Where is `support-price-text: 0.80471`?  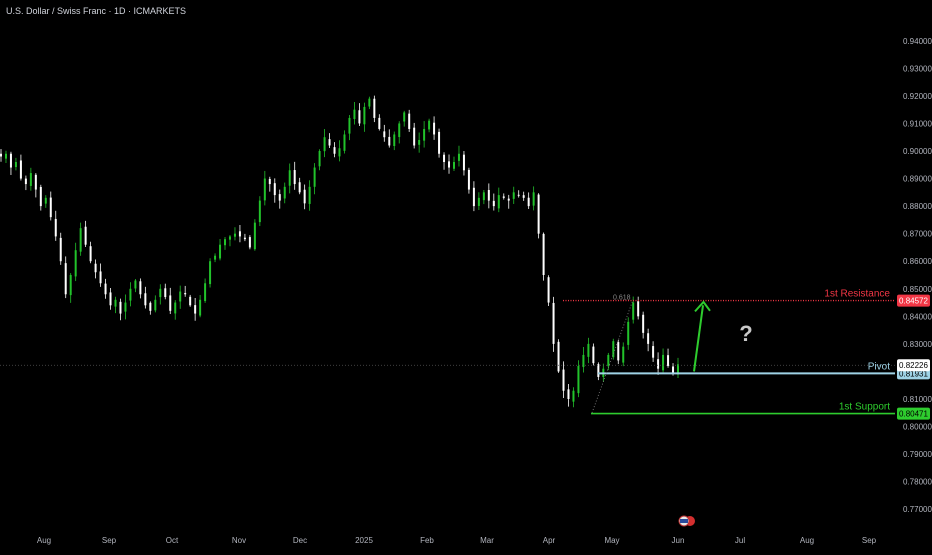 support-price-text: 0.80471 is located at coordinates (913, 414).